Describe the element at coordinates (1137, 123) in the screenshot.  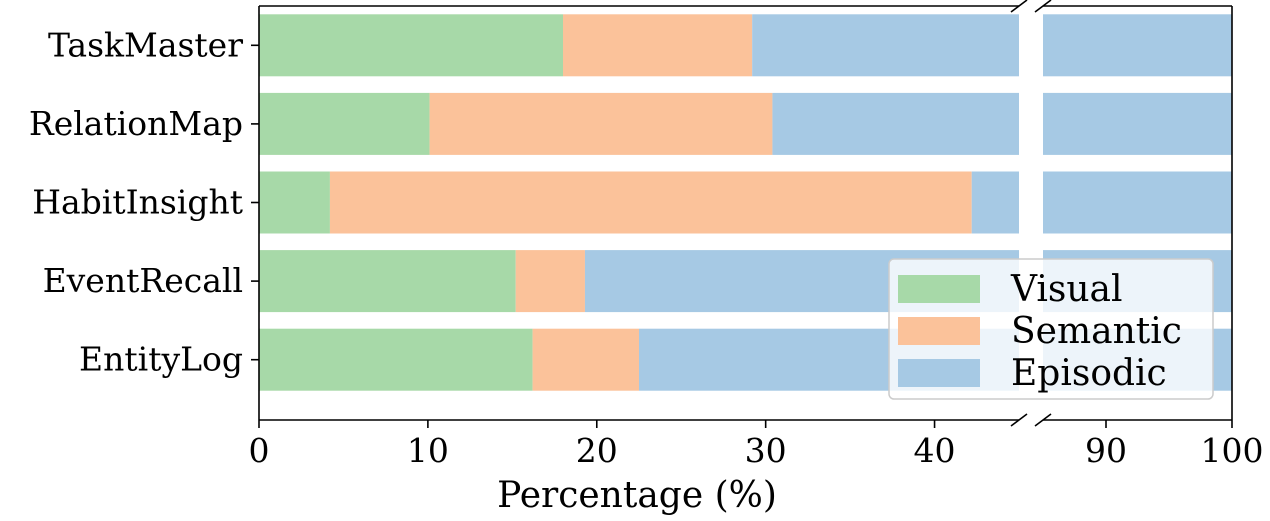
I see `bar-episodic-relationmap-right` at that location.